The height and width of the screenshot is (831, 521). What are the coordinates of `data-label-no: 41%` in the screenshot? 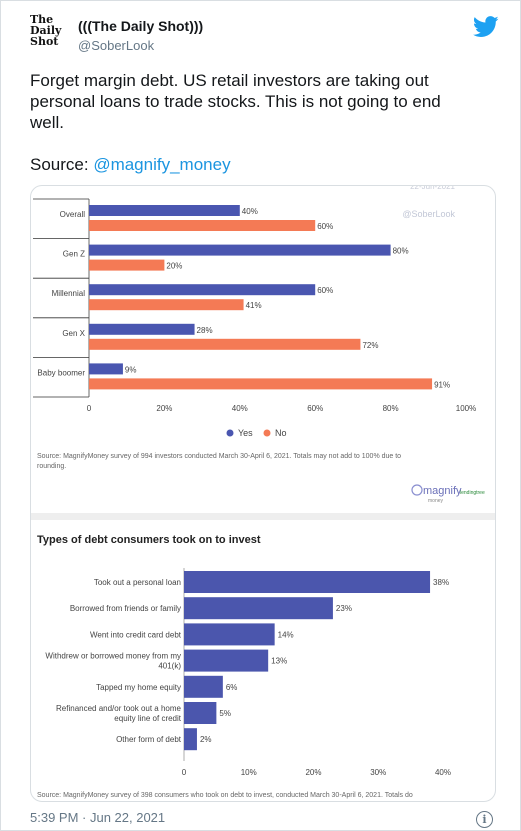 It's located at (254, 305).